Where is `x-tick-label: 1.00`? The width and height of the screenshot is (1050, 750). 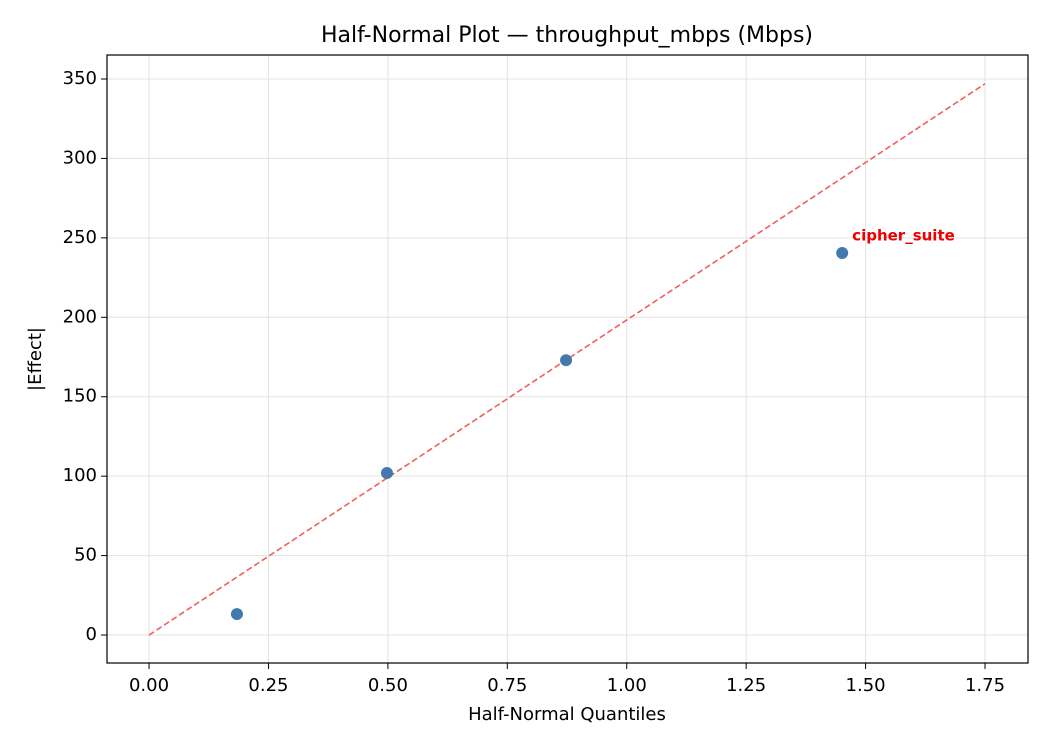 x-tick-label: 1.00 is located at coordinates (627, 685).